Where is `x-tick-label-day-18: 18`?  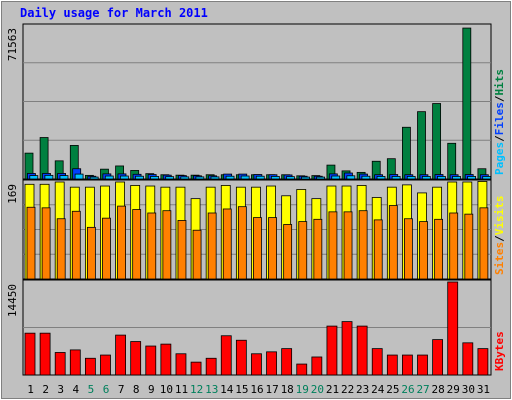 x-tick-label-day-18: 18 is located at coordinates (287, 389).